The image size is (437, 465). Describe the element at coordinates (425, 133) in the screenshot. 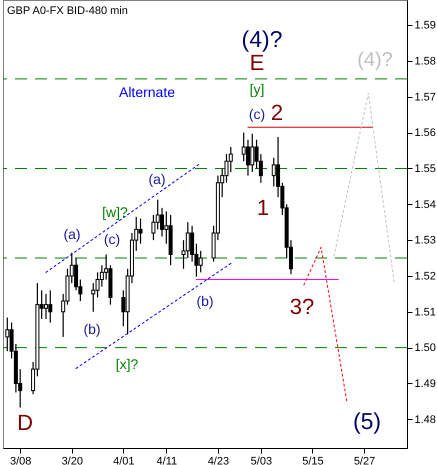

I see `y-tick-label: 1.56` at that location.